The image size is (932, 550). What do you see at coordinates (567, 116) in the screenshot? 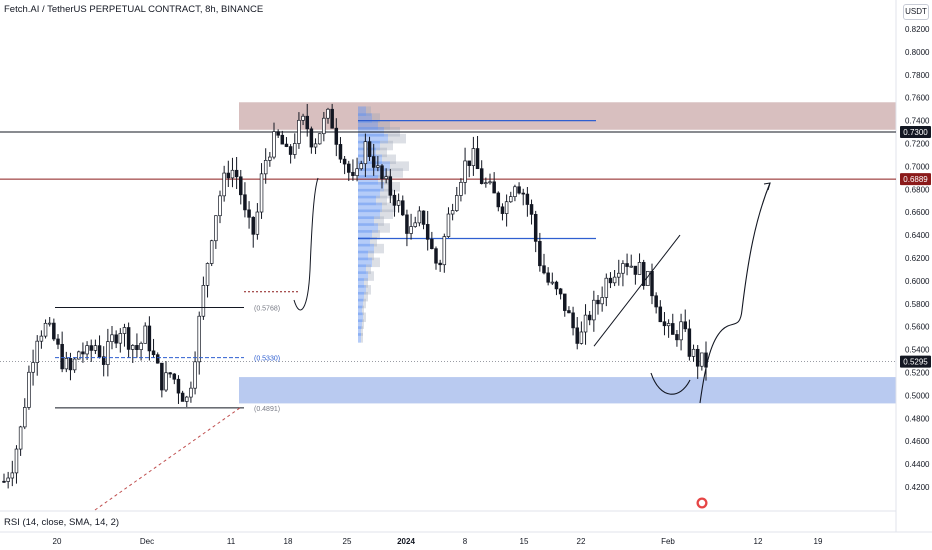
I see `supply-zone` at bounding box center [567, 116].